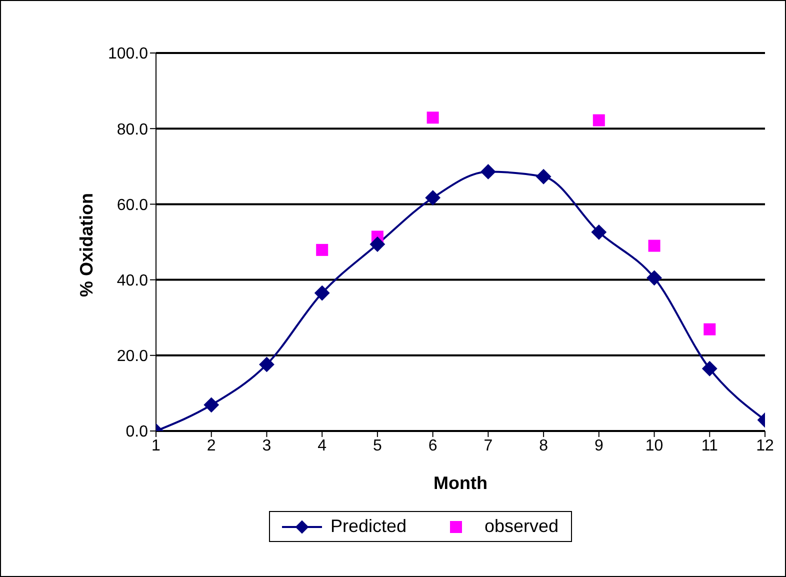 The image size is (786, 577). What do you see at coordinates (86, 244) in the screenshot?
I see `y-axis-title: % Oxidation` at bounding box center [86, 244].